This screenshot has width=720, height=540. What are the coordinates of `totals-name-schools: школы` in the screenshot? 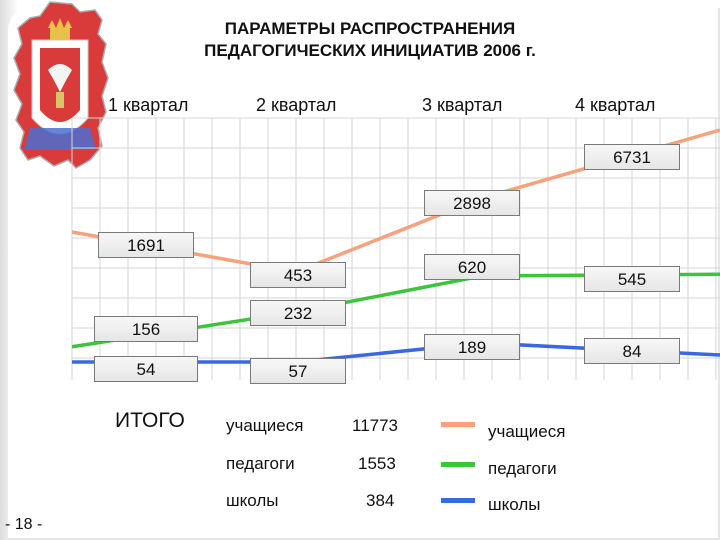 It's located at (252, 500).